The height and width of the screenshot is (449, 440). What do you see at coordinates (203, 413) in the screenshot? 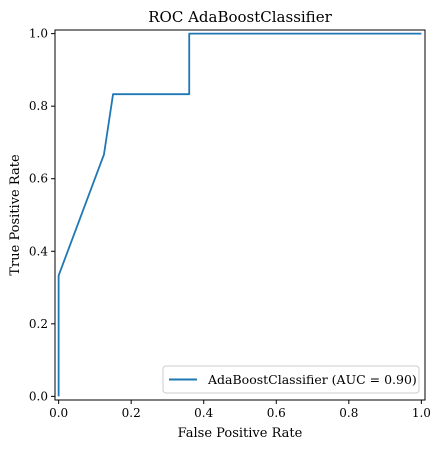
I see `x-tick-label: 0.4` at bounding box center [203, 413].